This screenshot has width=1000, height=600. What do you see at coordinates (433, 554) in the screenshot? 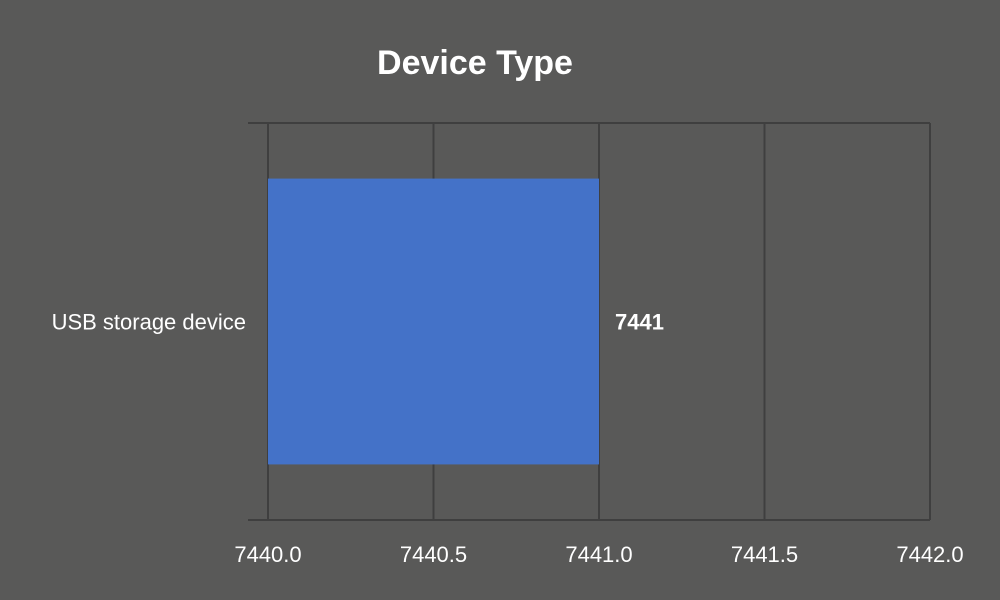
I see `x-tick-label: 7440.5` at bounding box center [433, 554].